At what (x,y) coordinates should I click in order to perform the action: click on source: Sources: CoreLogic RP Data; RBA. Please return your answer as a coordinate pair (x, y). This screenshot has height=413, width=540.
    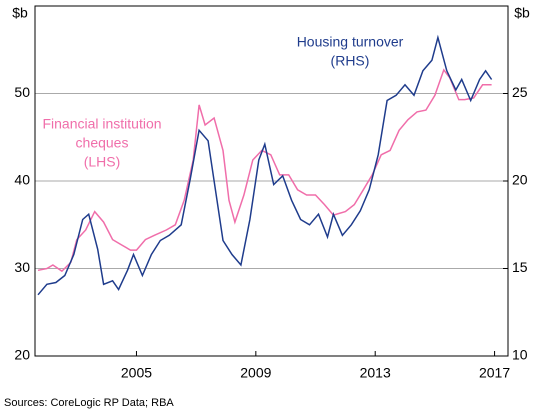
    Looking at the image, I should click on (89, 403).